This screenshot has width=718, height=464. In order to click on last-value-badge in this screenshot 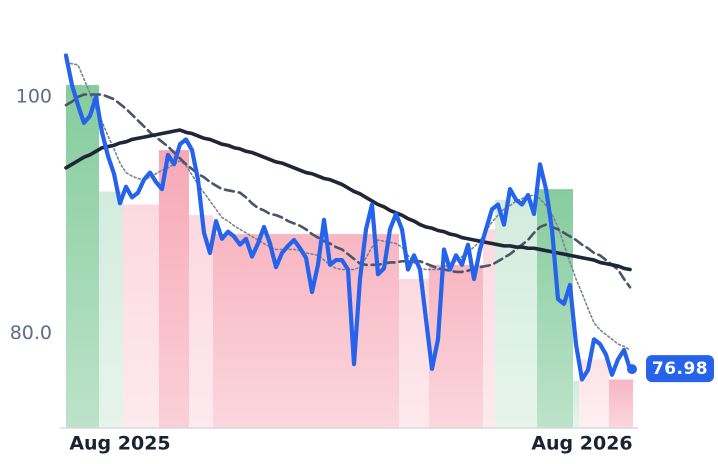, I will do `click(680, 369)`.